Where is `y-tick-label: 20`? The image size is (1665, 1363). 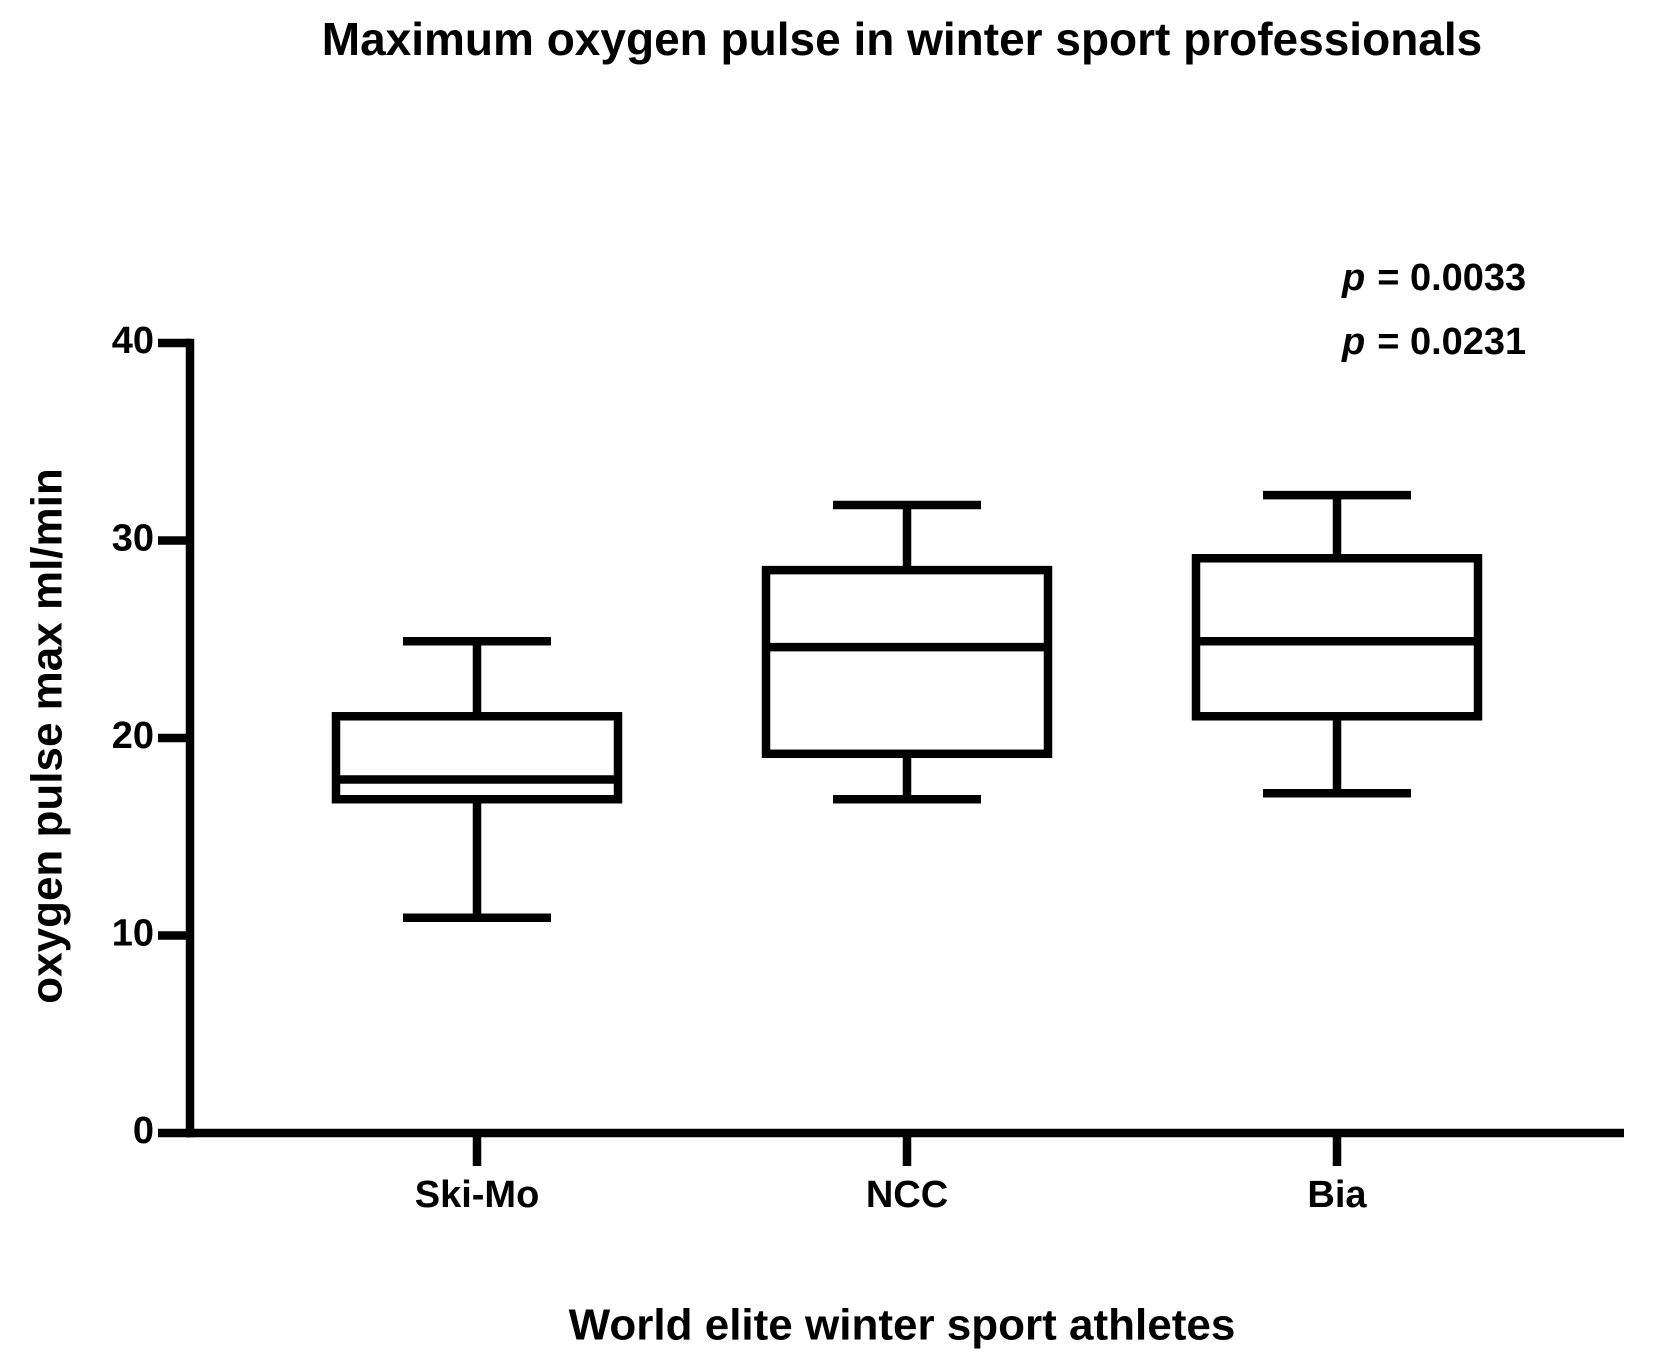 y-tick-label: 20 is located at coordinates (133, 736).